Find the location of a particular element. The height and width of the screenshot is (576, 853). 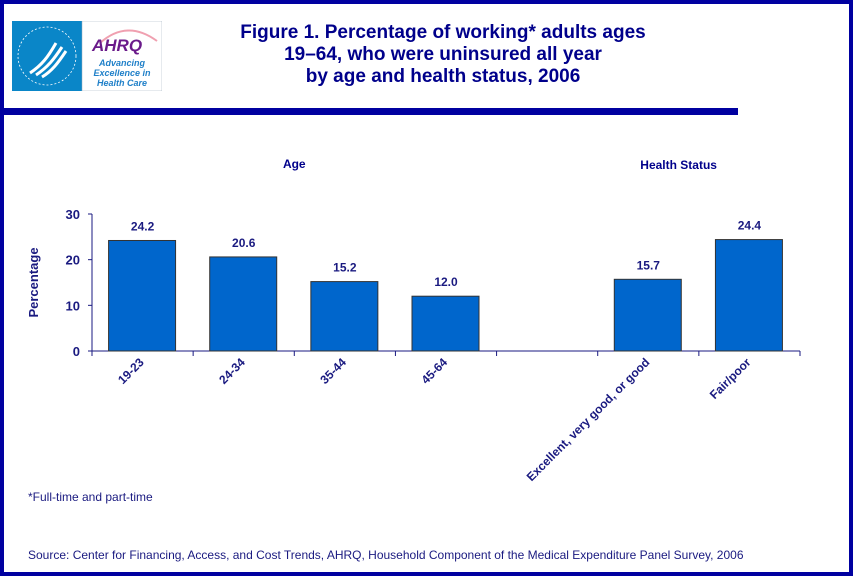

header-divider is located at coordinates (371, 111).